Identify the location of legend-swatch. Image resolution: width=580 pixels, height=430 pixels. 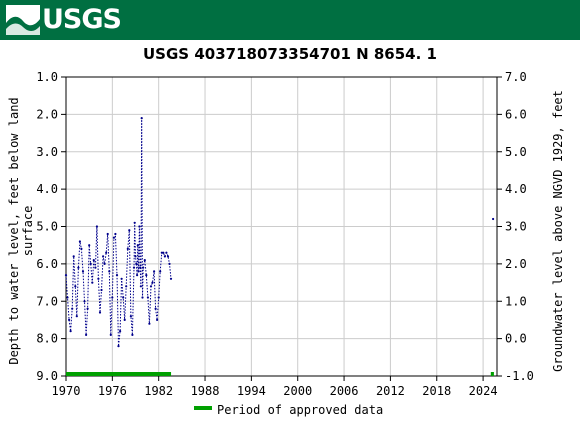
(203, 408).